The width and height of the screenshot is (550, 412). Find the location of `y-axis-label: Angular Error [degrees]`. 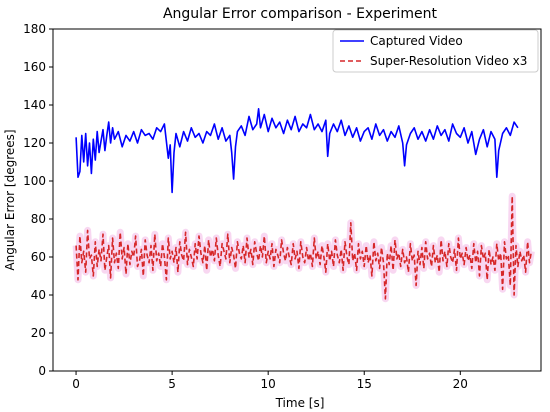

y-axis-label: Angular Error [degrees] is located at coordinates (10, 199).